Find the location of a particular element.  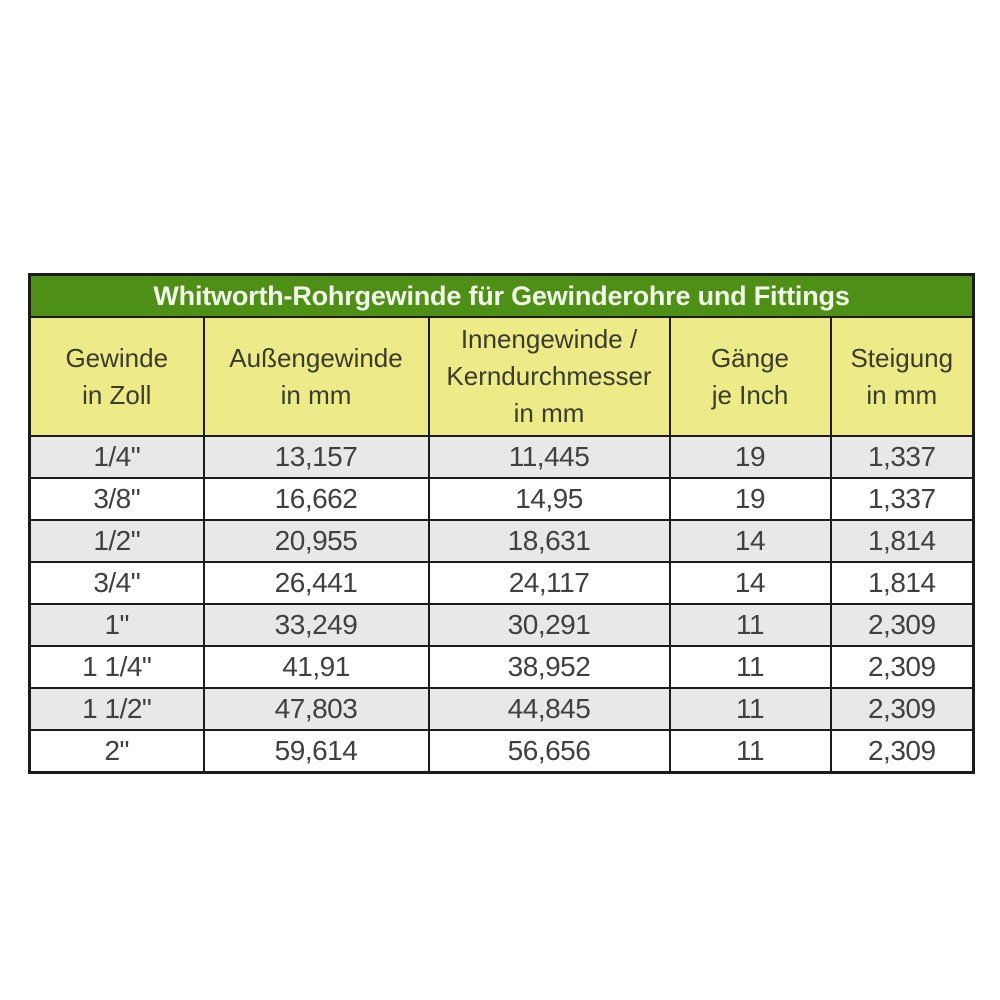

table-row: 1 1/2" 47,803 44,845 11 2,309 is located at coordinates (501, 709).